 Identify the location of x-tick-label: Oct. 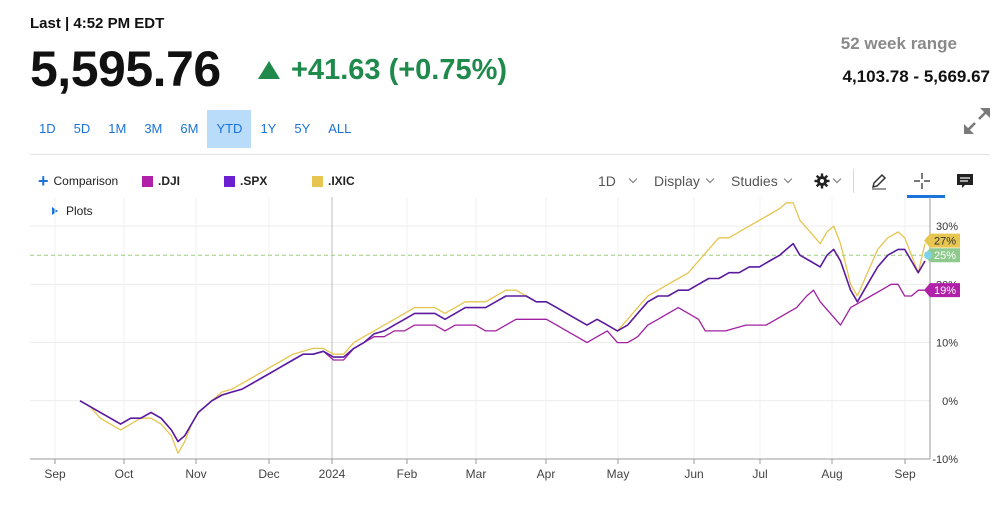
(124, 474).